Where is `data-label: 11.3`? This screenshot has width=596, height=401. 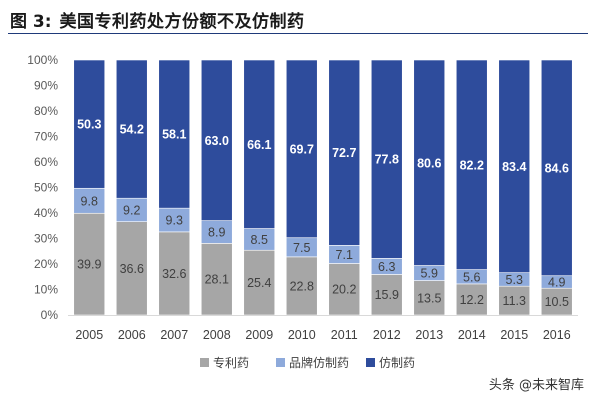
data-label: 11.3 is located at coordinates (514, 301).